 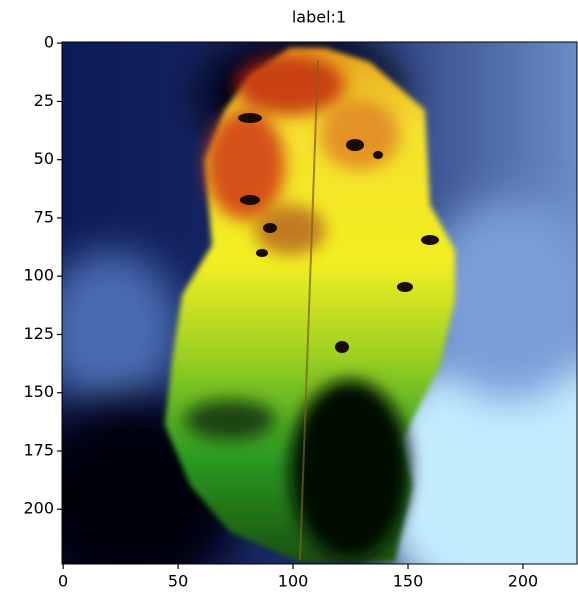 I want to click on x-tick-label: 150, so click(x=408, y=581).